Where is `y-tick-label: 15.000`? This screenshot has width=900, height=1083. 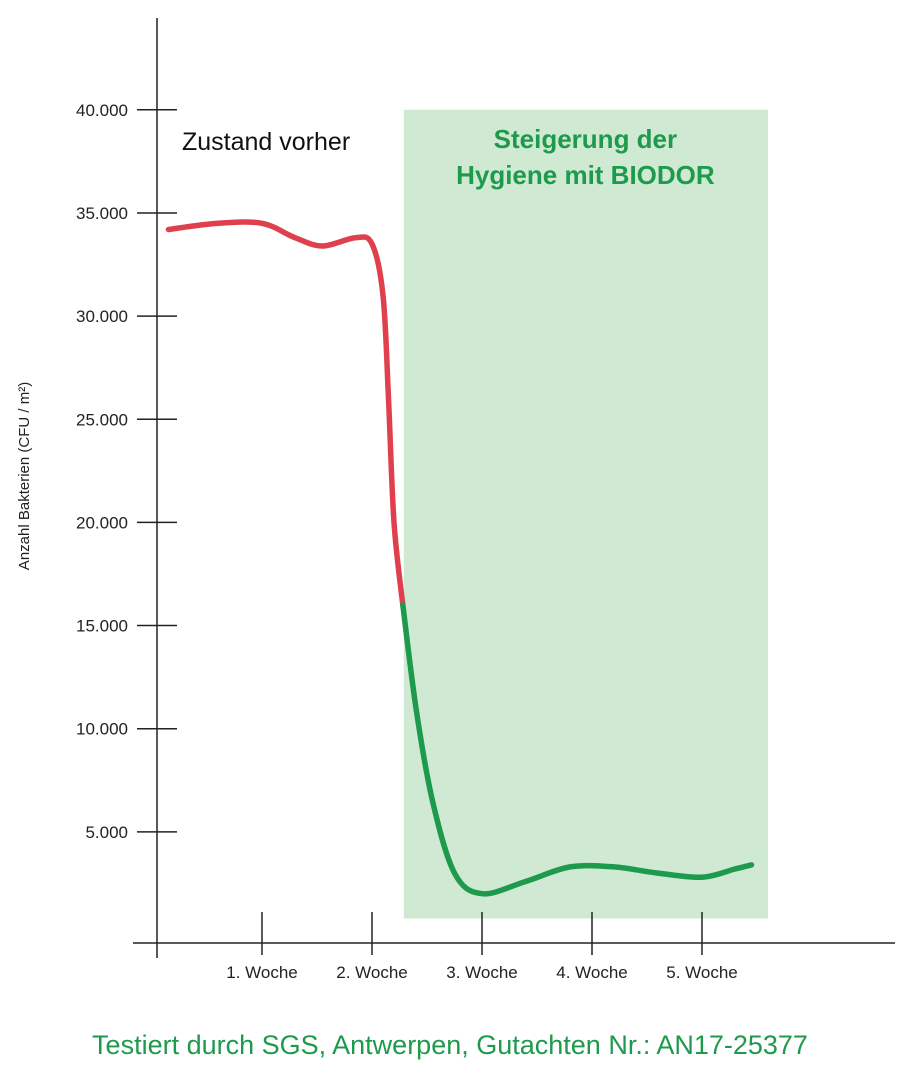 y-tick-label: 15.000 is located at coordinates (102, 626).